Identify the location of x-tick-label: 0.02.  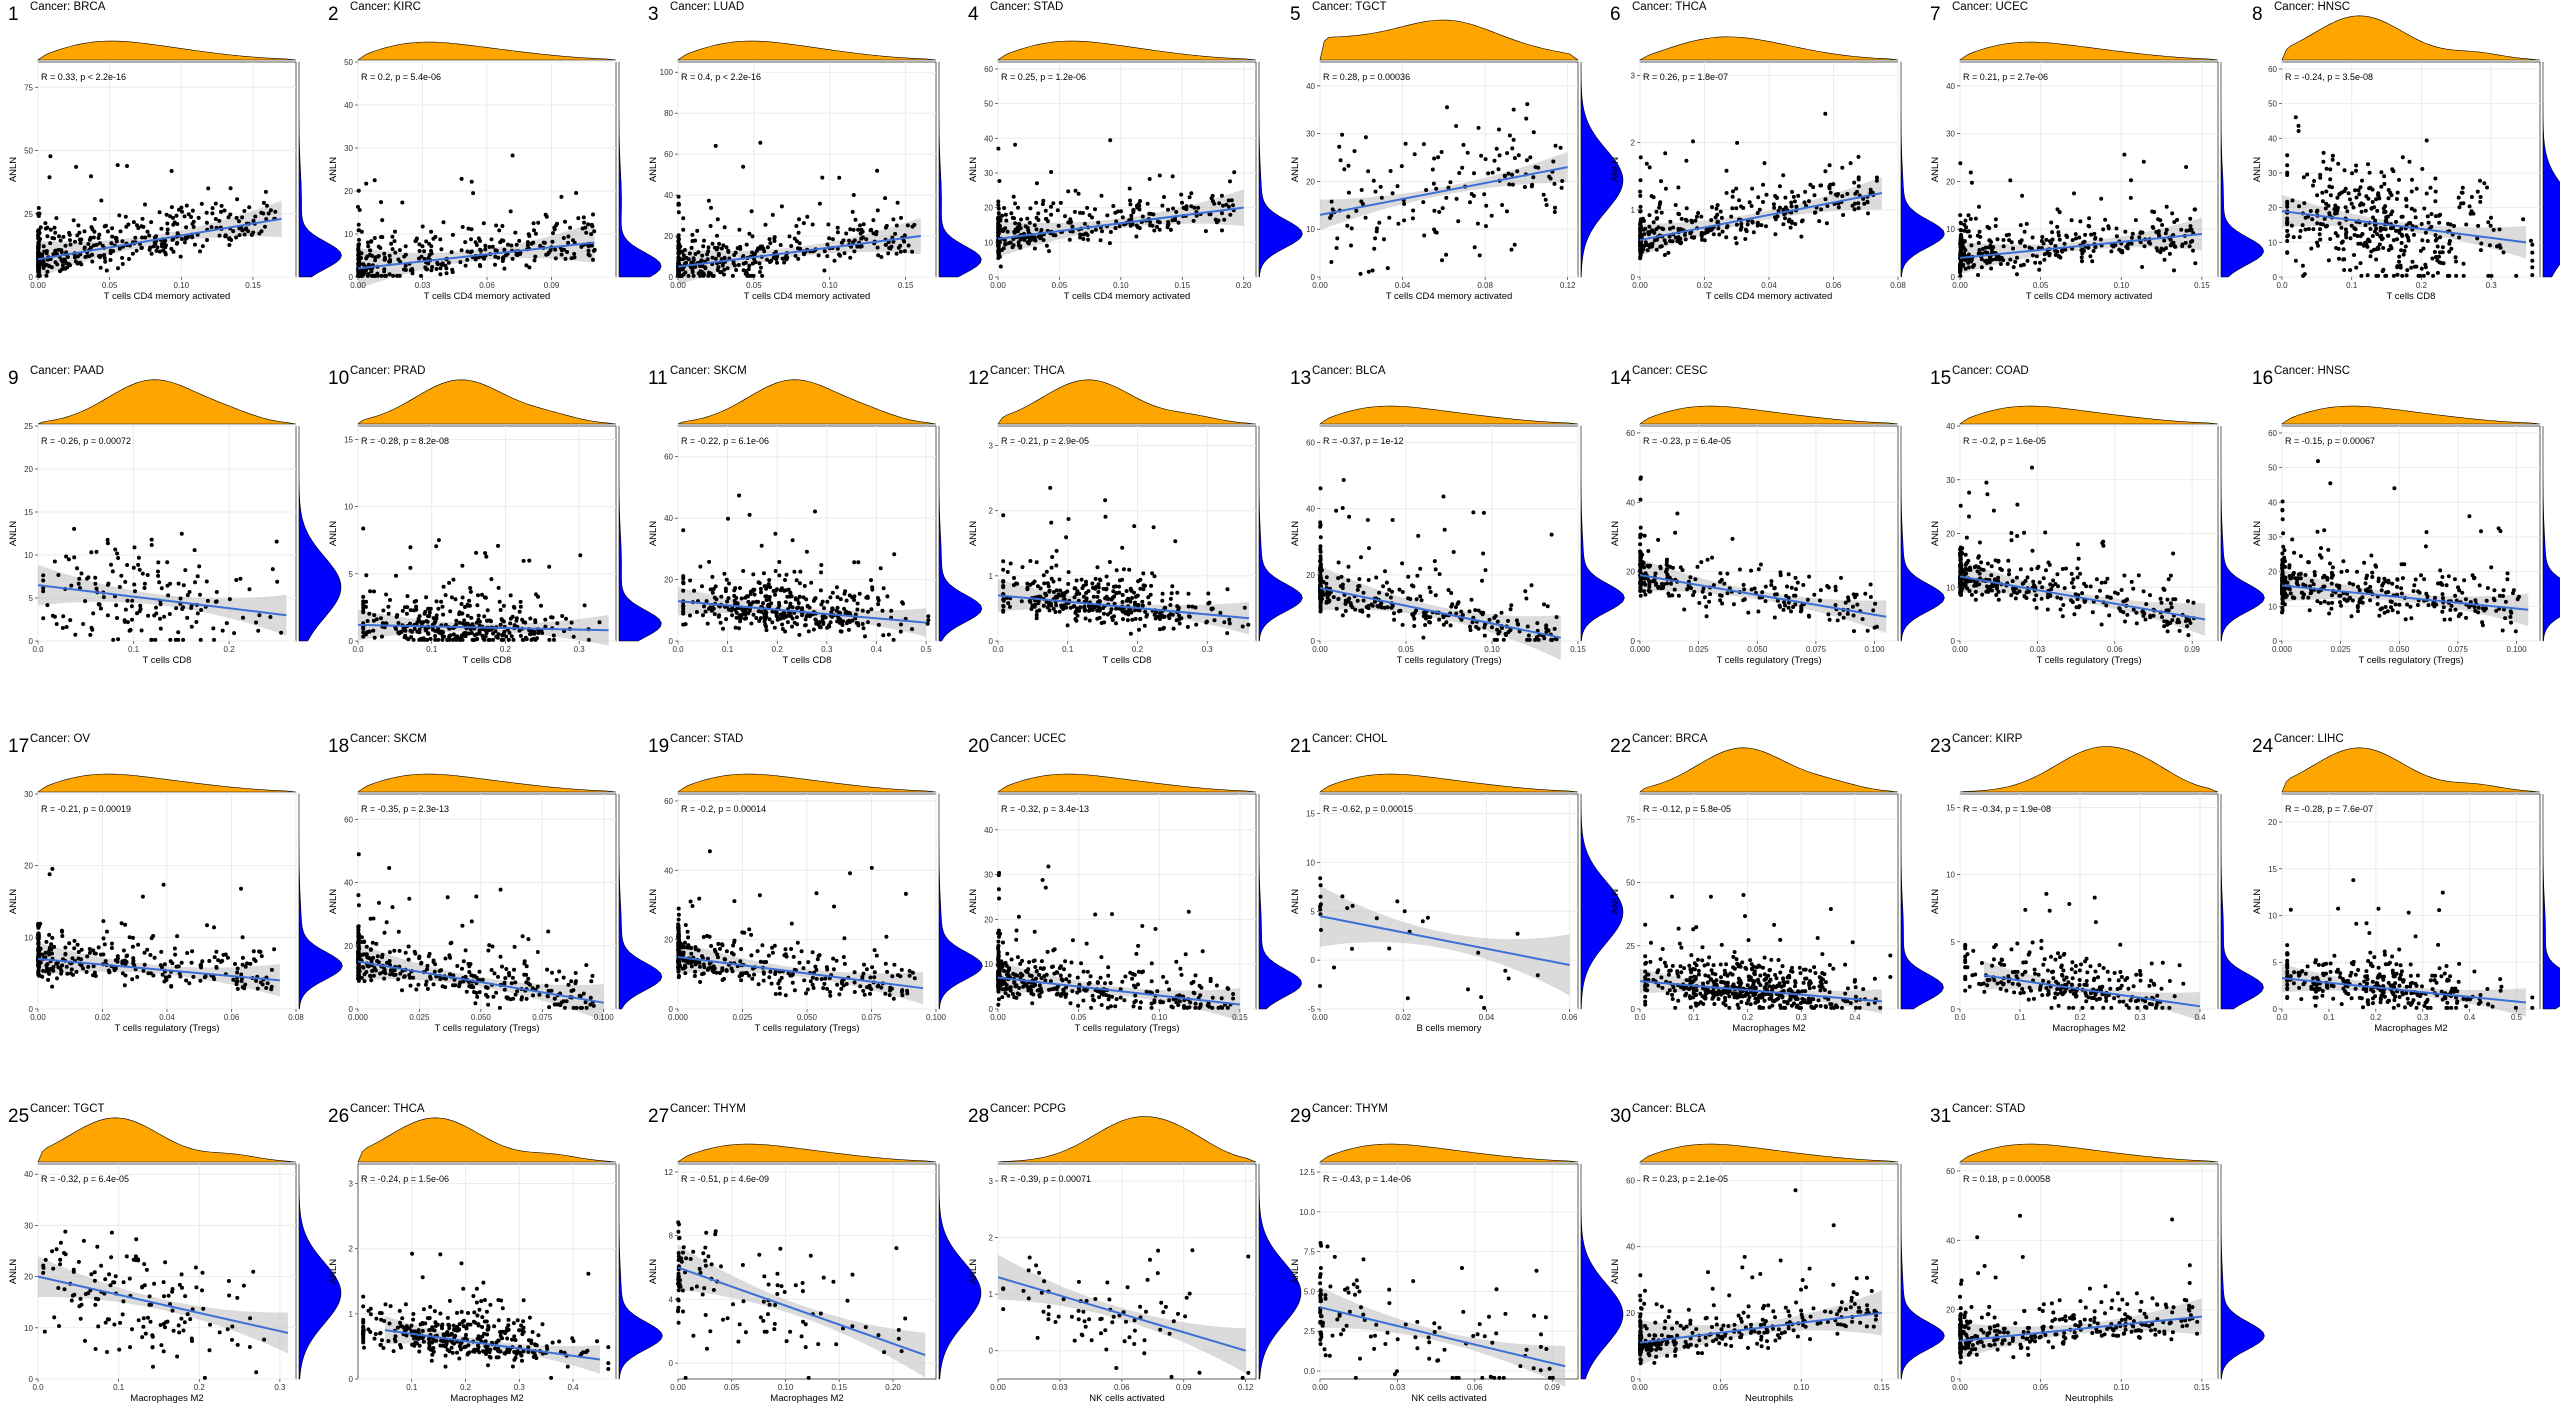
(1705, 285).